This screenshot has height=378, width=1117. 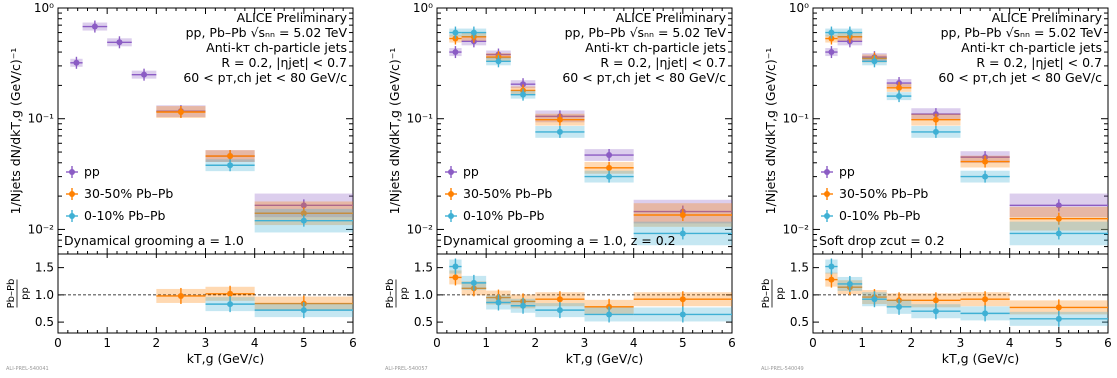 What do you see at coordinates (27, 369) in the screenshot?
I see `figure-id-footnote: ALI-PREL-540041` at bounding box center [27, 369].